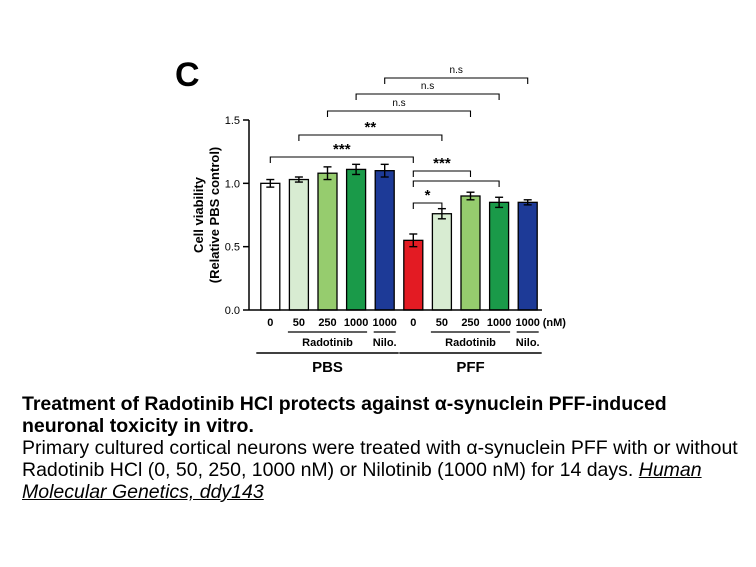  Describe the element at coordinates (232, 311) in the screenshot. I see `y-tick-label: 0.0` at that location.